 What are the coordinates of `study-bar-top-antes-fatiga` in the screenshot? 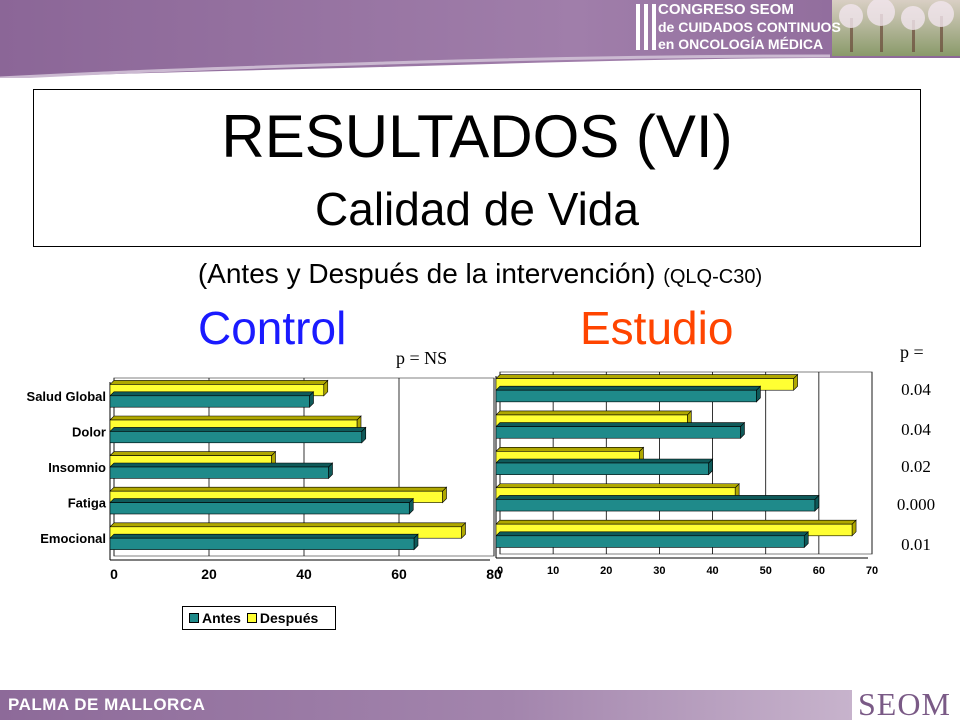 It's located at (657, 497).